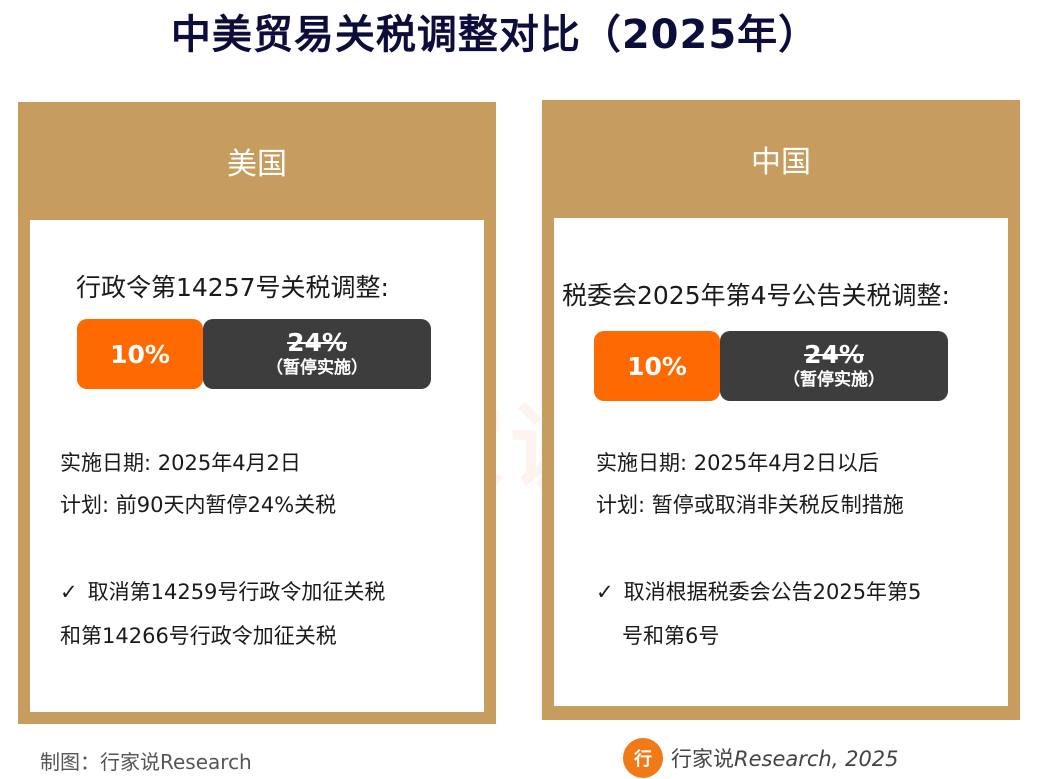 The width and height of the screenshot is (1052, 779). Describe the element at coordinates (232, 287) in the screenshot. I see `us-order-title: 行政令第14257号关税调整:` at that location.